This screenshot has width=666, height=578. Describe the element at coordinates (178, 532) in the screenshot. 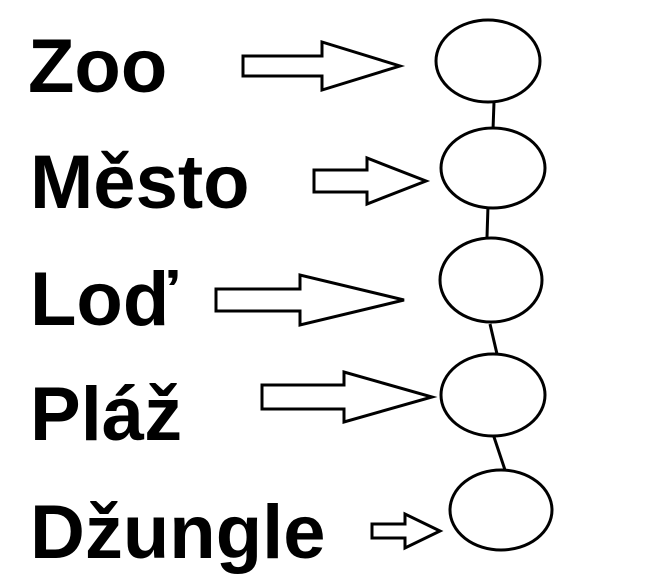

I see `word-label-dzungle: Džungle` at that location.